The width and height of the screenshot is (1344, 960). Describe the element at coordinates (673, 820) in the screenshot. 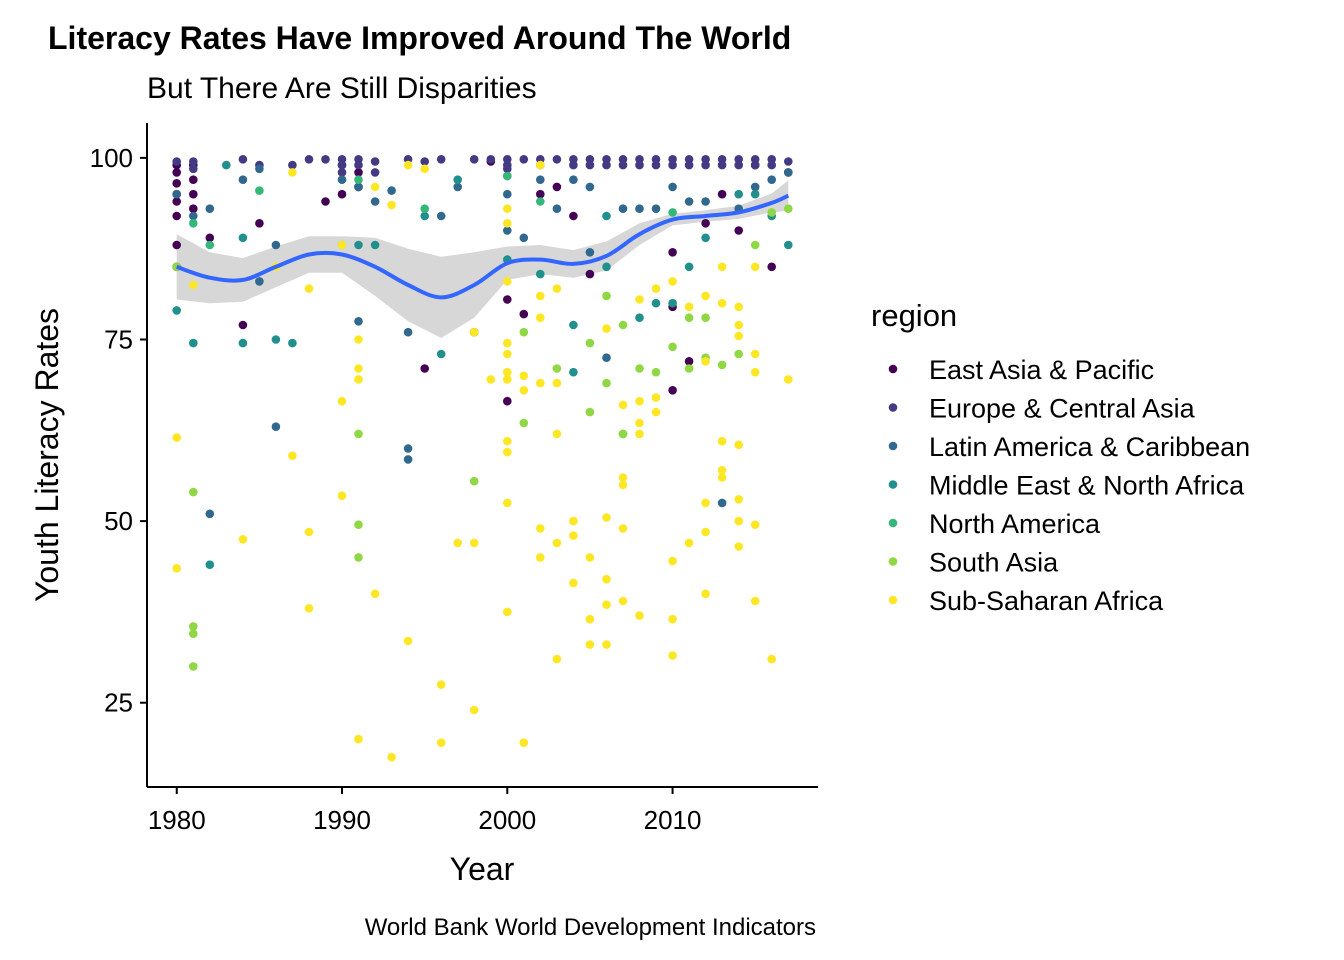

I see `x-tick-label: 2010` at that location.